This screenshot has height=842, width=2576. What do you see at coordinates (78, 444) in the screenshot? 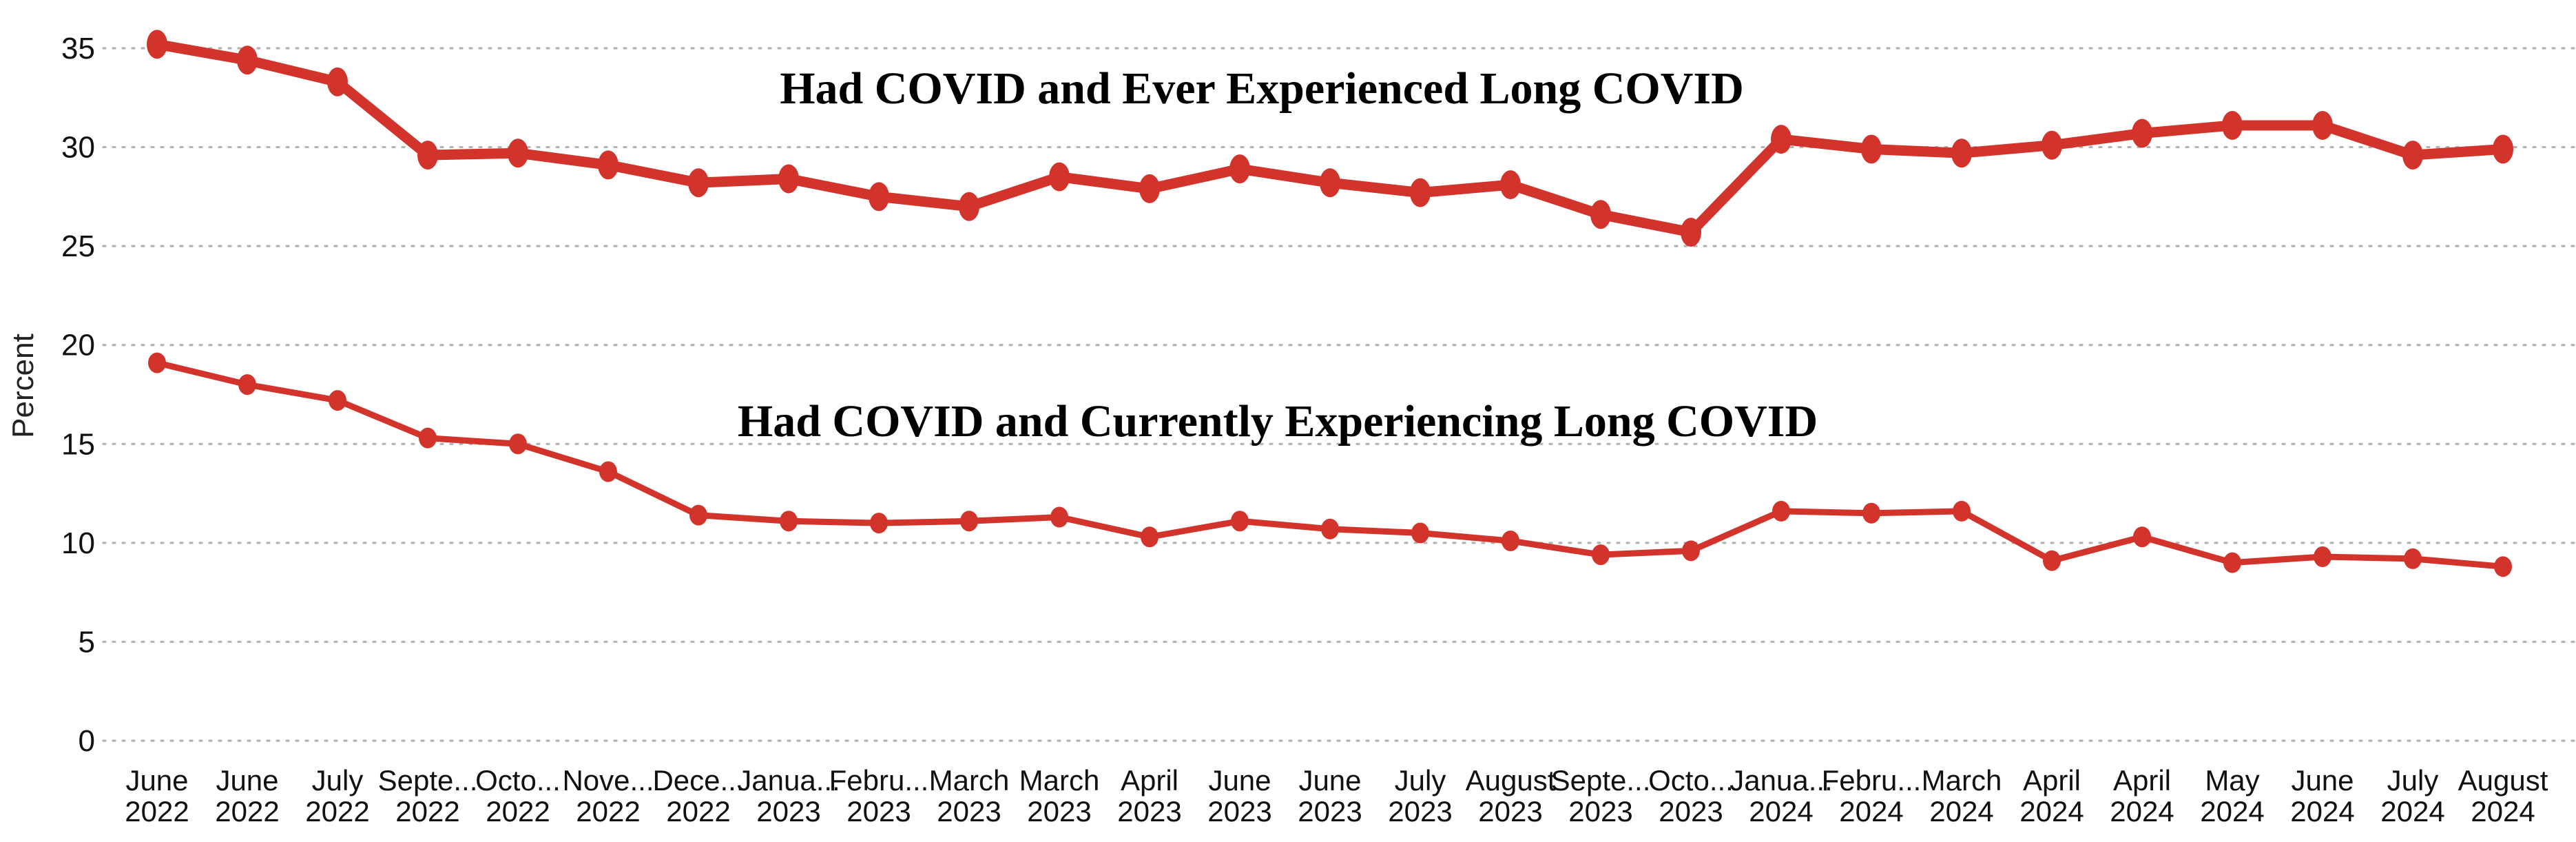
I see `y-tick-label-15: 15` at bounding box center [78, 444].